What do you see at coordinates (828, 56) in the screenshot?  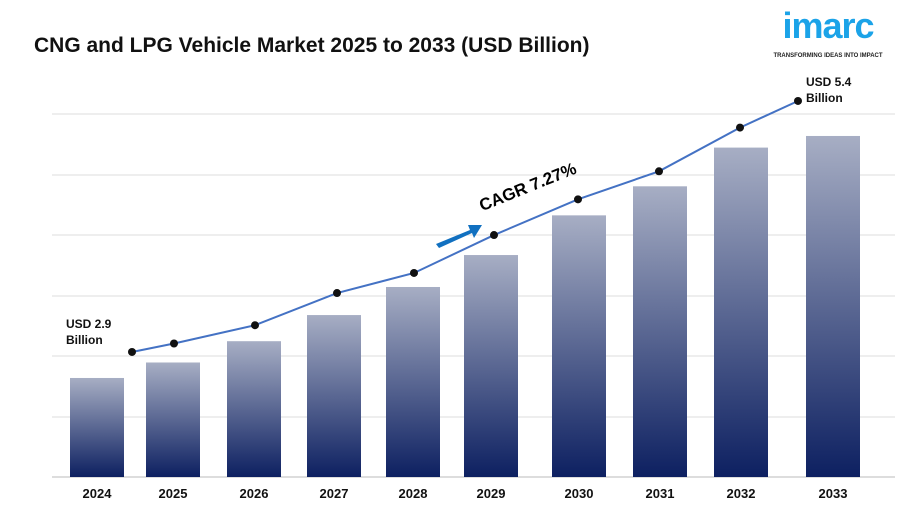 I see `logo-tagline: TRANSFORMING IDEAS INTO IMPACT` at bounding box center [828, 56].